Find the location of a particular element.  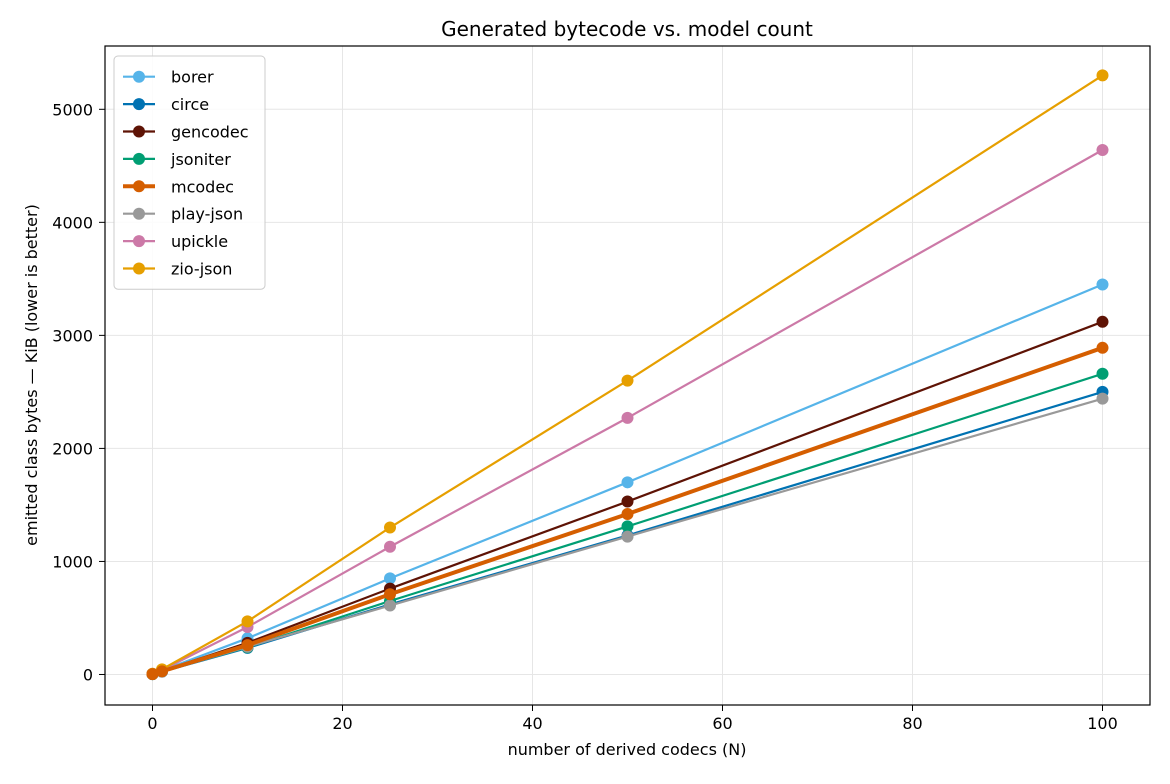

legend-item-gencodec: gencodec is located at coordinates (186, 132).